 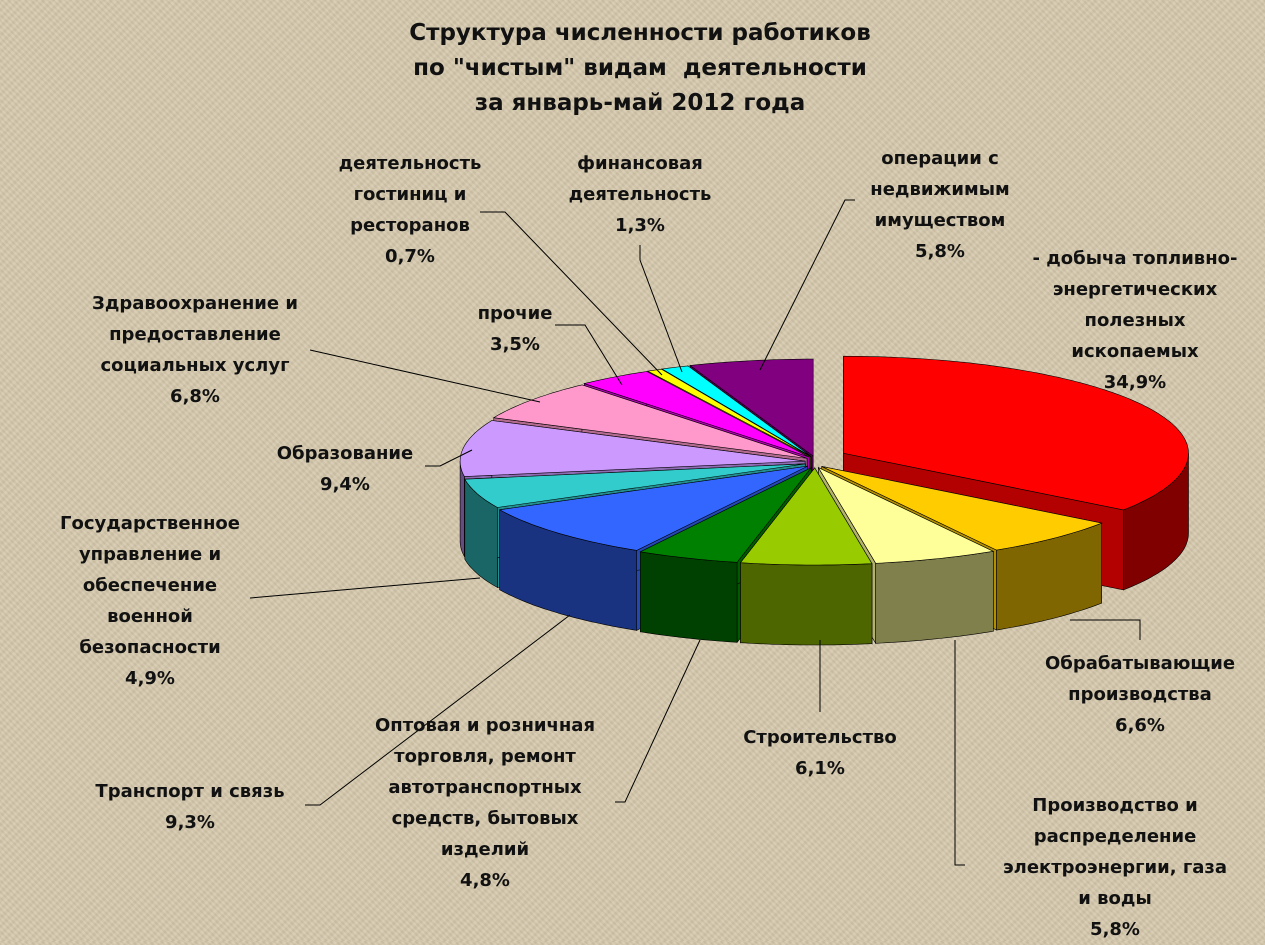 I want to click on value-label: 34,9%, so click(x=1135, y=382).